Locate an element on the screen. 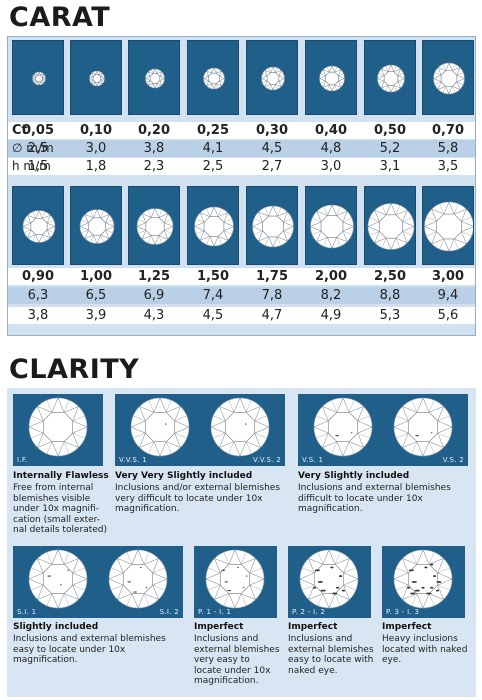  carat-value: 5,8 is located at coordinates (448, 148).